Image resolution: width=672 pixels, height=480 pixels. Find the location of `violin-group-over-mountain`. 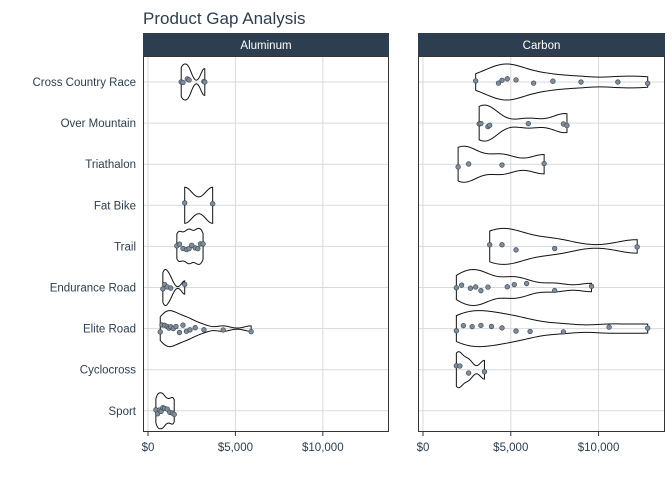

violin-group-over-mountain is located at coordinates (523, 123).